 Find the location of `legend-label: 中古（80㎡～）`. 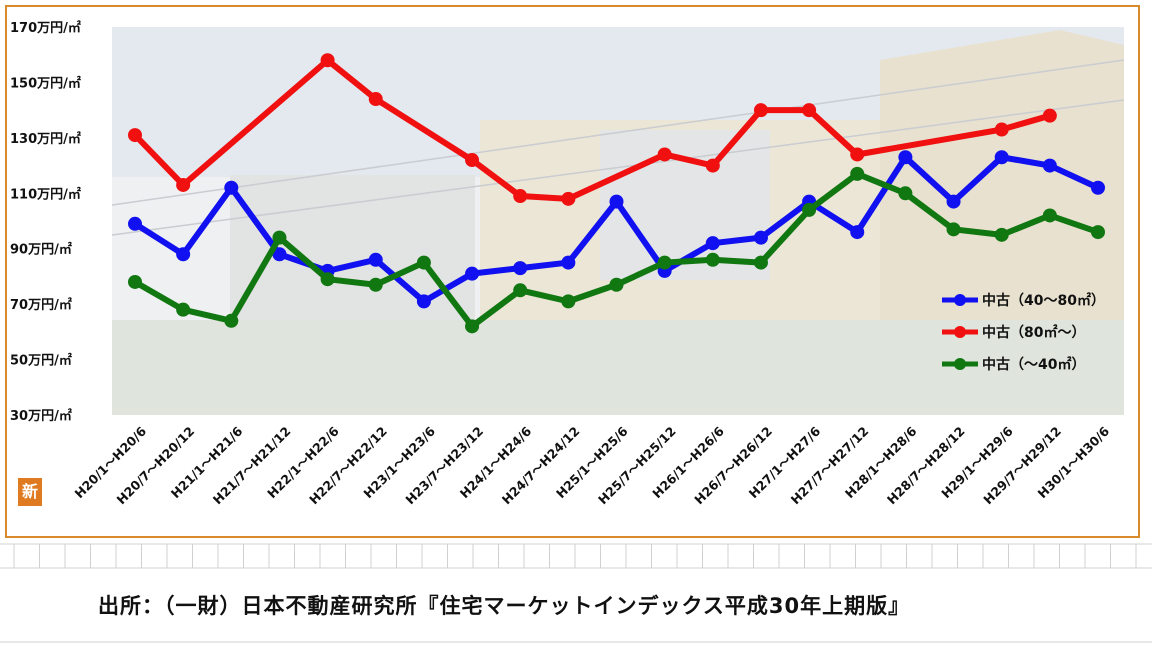

legend-label: 中古（80㎡～） is located at coordinates (1033, 332).